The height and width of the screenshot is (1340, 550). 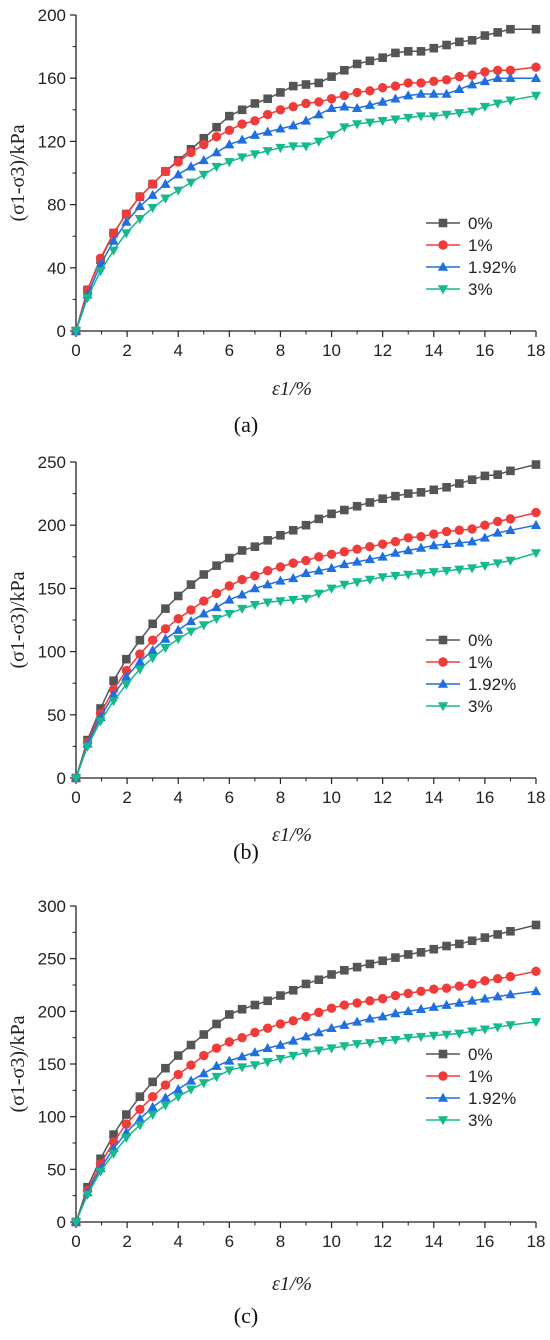 What do you see at coordinates (75, 1241) in the screenshot?
I see `x-tick-label: 0` at bounding box center [75, 1241].